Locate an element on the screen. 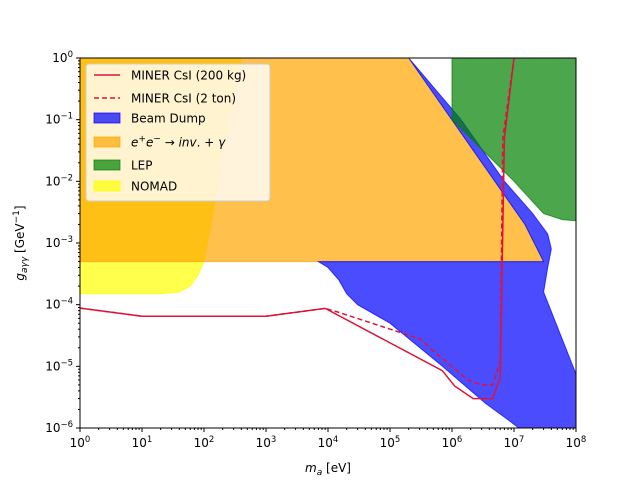  region-lep is located at coordinates (513, 140).